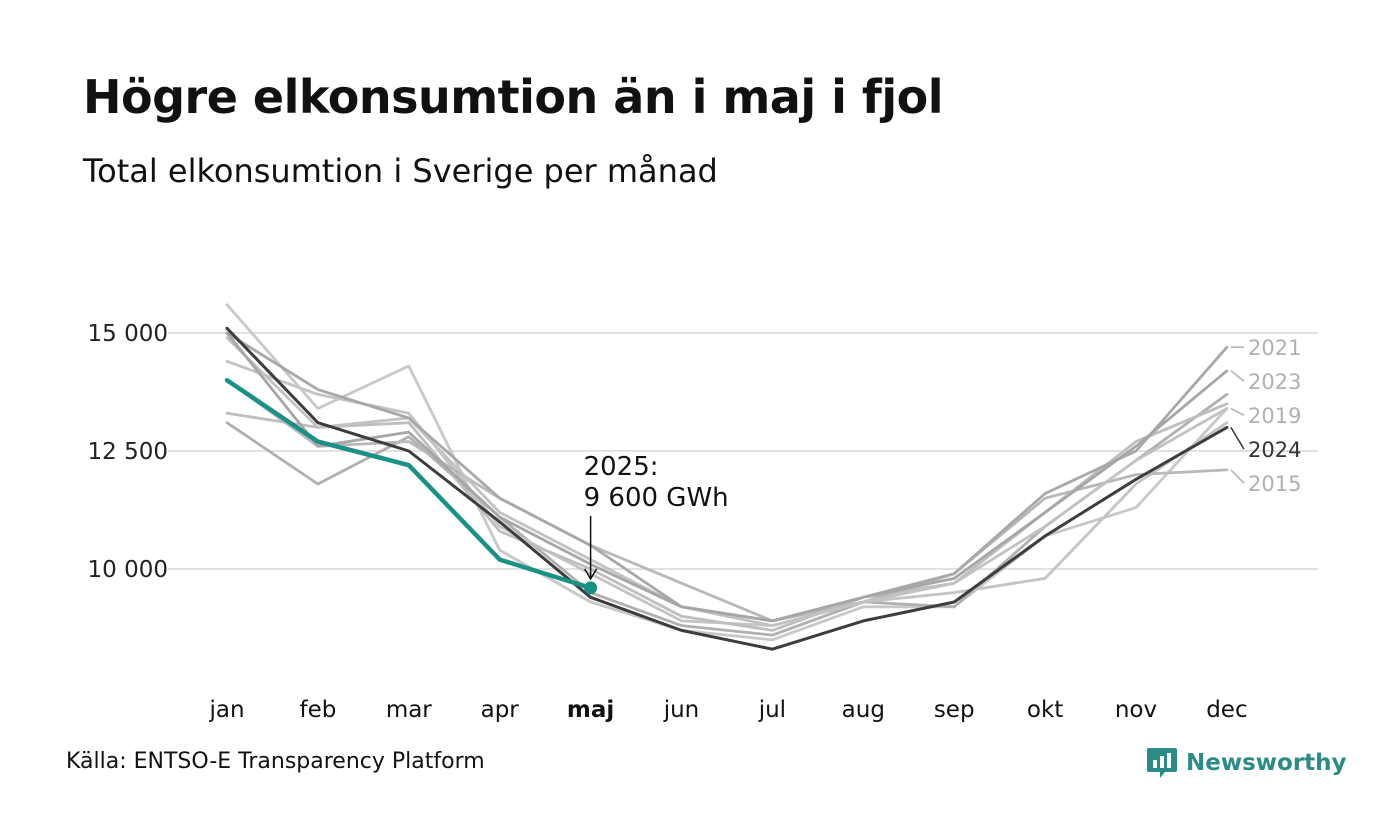 The height and width of the screenshot is (840, 1400). I want to click on chart-title: Högre elkonsumtion än i maj i fjol, so click(513, 97).